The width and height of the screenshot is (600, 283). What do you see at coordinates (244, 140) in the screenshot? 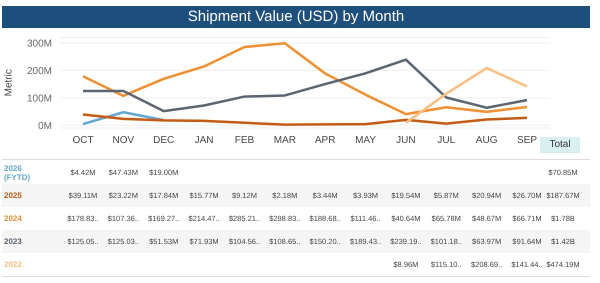
I see `x-tick-label: FEB` at bounding box center [244, 140].